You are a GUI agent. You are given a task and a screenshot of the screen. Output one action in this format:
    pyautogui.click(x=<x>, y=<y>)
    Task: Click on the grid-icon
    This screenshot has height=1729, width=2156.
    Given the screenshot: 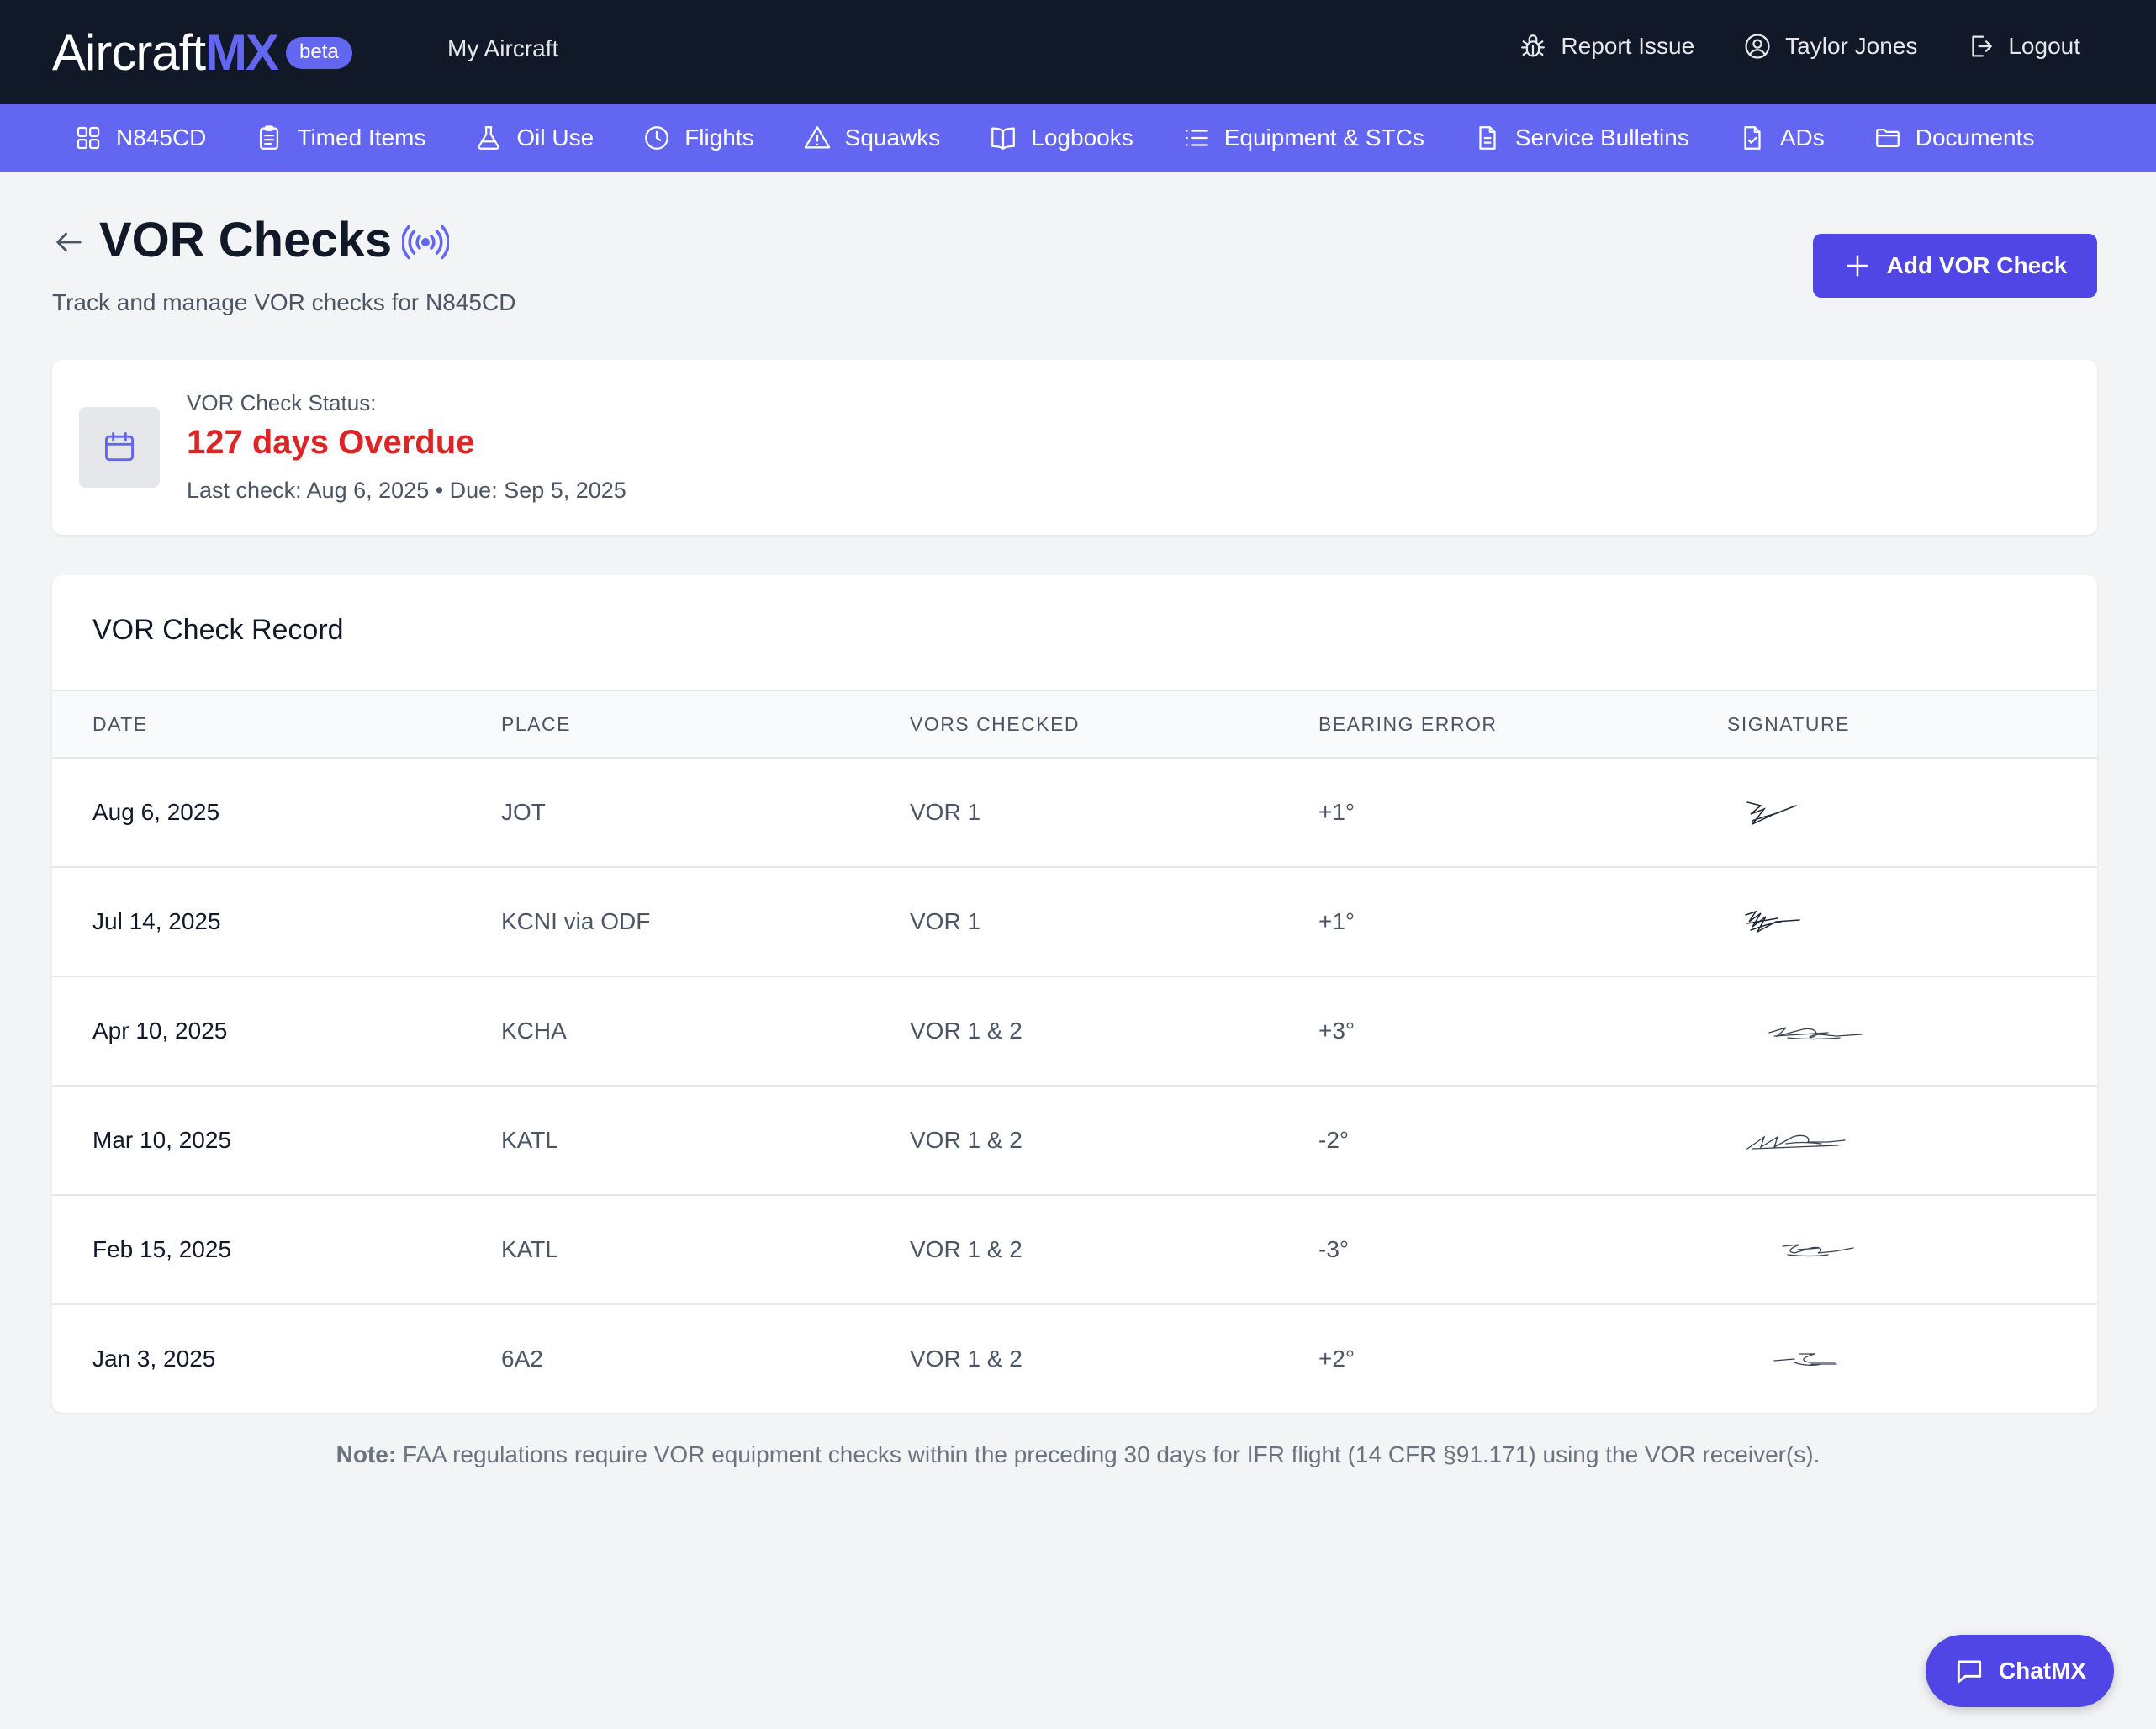 What is the action you would take?
    pyautogui.click(x=88, y=138)
    